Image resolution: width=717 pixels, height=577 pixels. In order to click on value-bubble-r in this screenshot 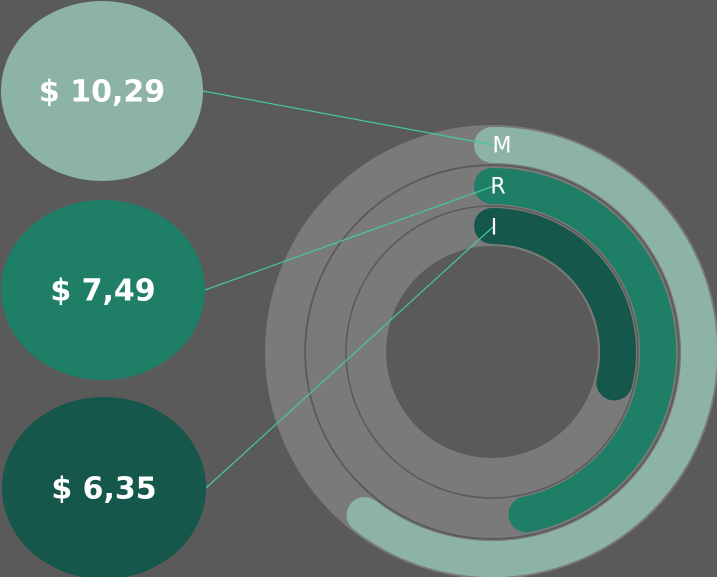, I will do `click(103, 290)`.